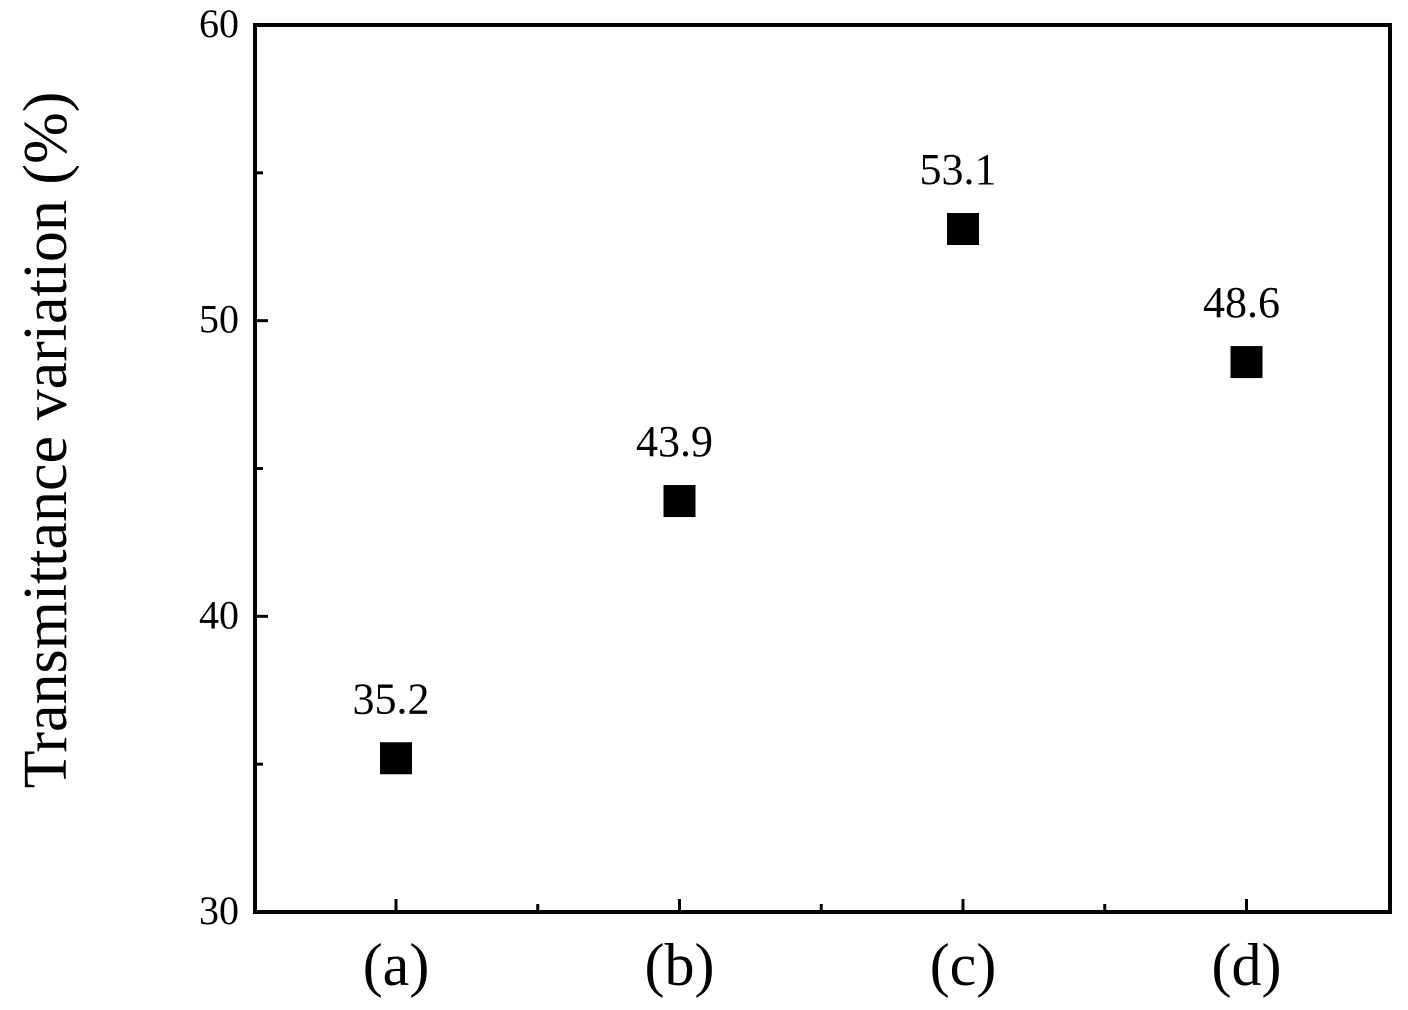 This screenshot has height=1010, width=1408. Describe the element at coordinates (1247, 965) in the screenshot. I see `x-category-label: (d)` at that location.